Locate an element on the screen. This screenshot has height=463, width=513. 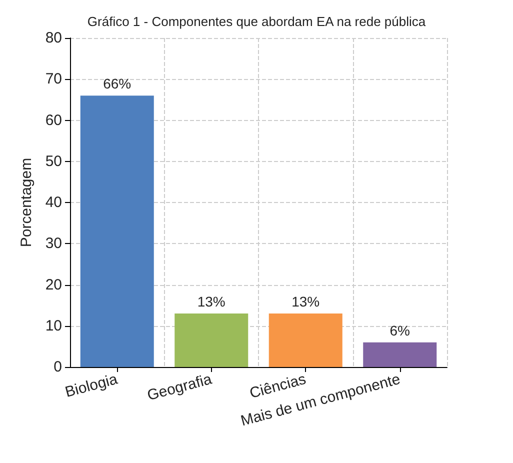
x-tick-label: Biologia is located at coordinates (91, 386).